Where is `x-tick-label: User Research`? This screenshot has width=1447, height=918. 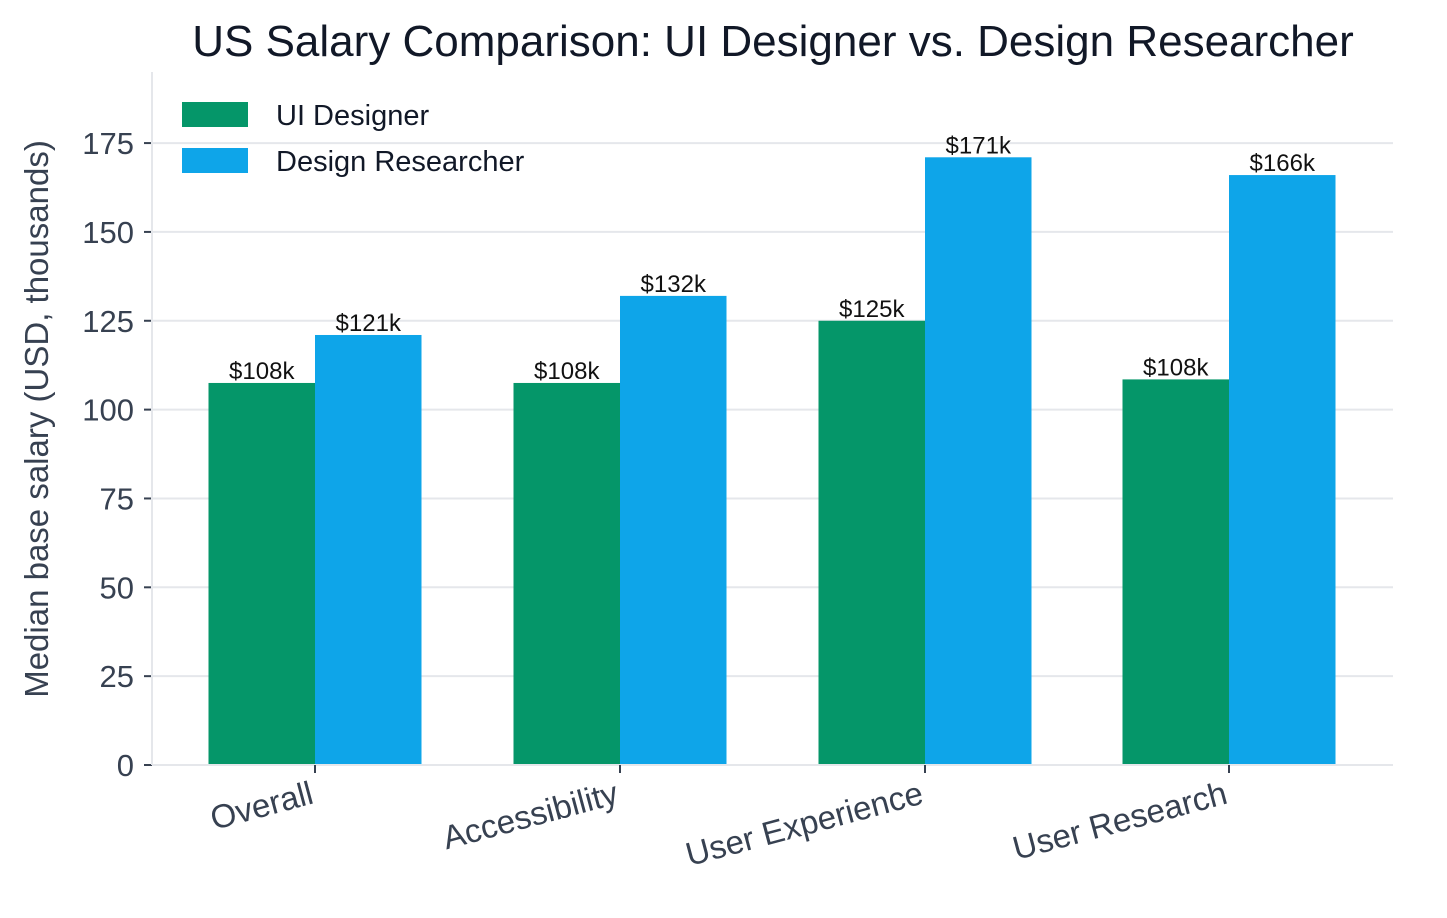 x-tick-label: User Research is located at coordinates (1120, 820).